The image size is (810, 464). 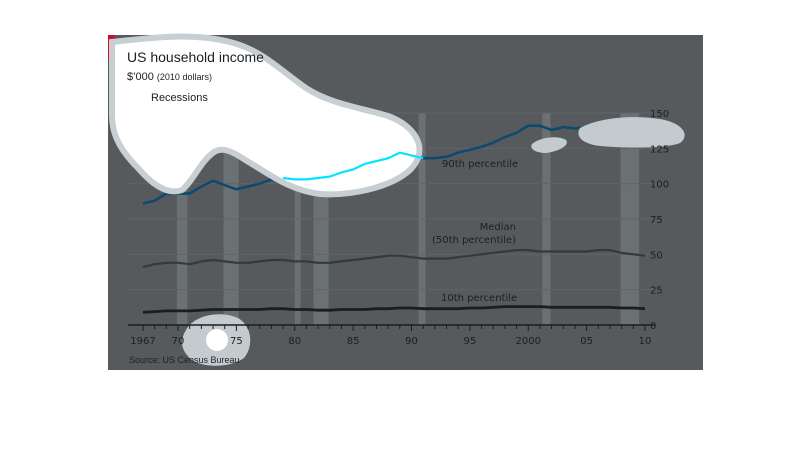 What do you see at coordinates (656, 255) in the screenshot?
I see `y-tick-label: 50` at bounding box center [656, 255].